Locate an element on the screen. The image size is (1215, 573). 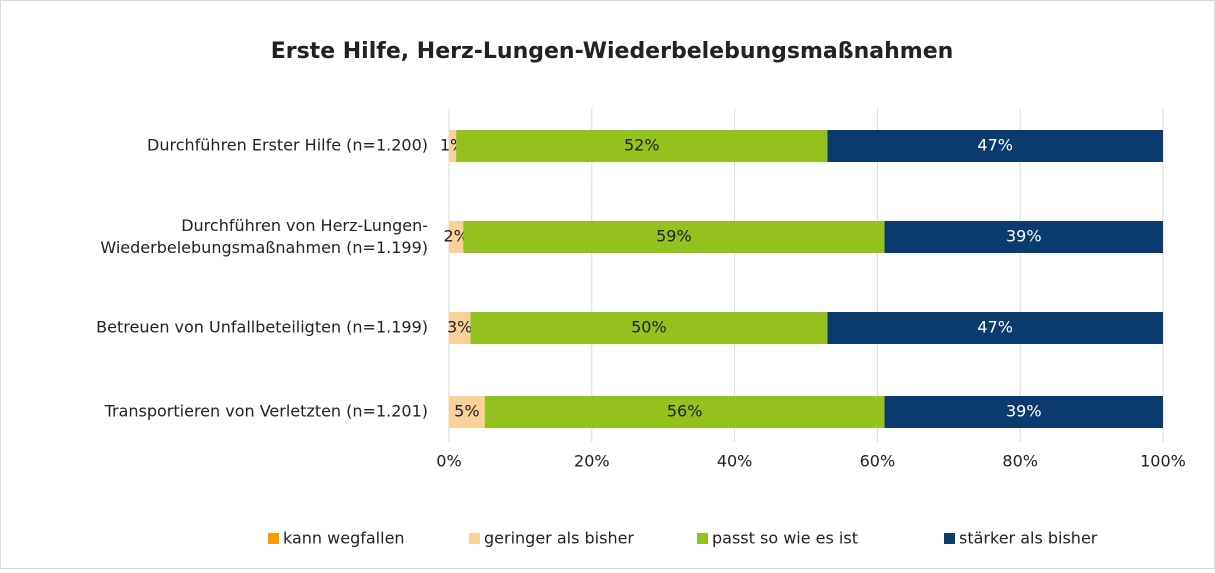
legend-label: geringer als bisher is located at coordinates (559, 538).